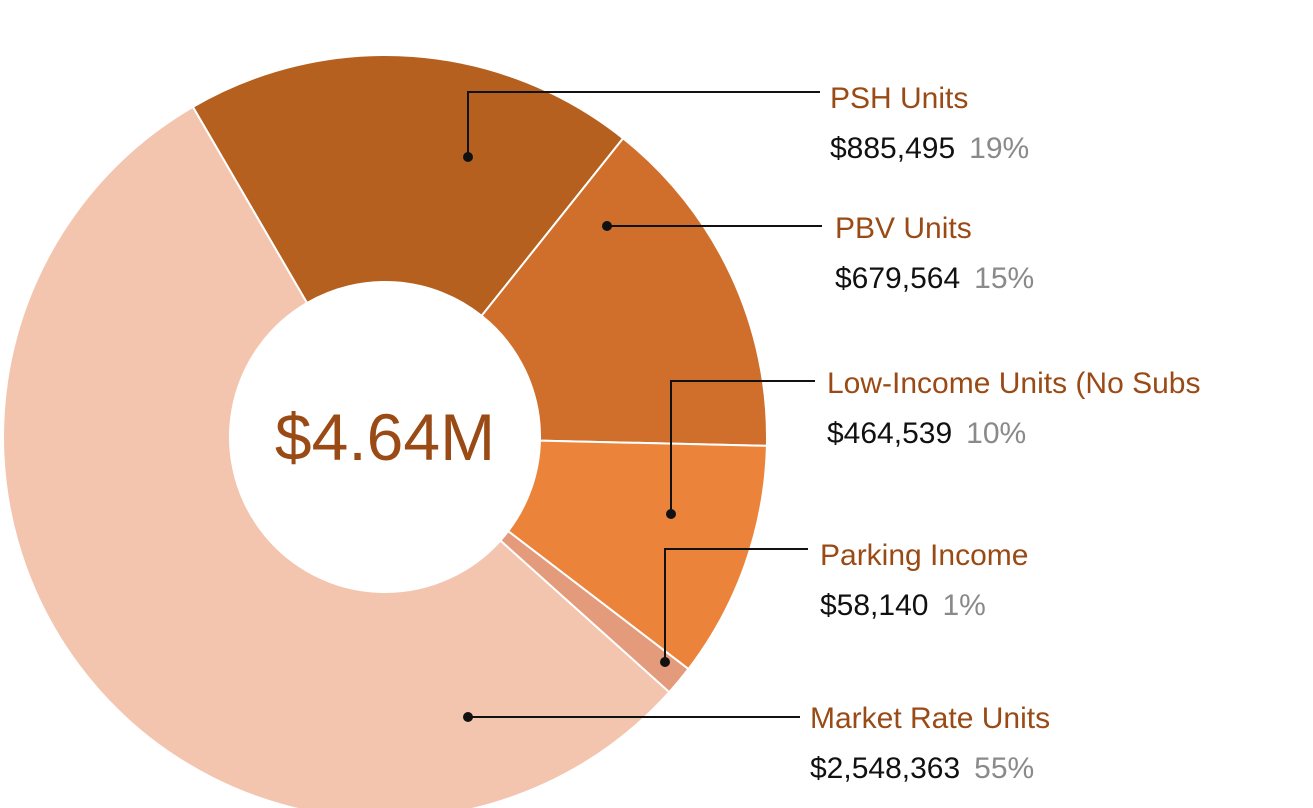 Image resolution: width=1313 pixels, height=808 pixels. I want to click on category-label: Parking Income, so click(924, 555).